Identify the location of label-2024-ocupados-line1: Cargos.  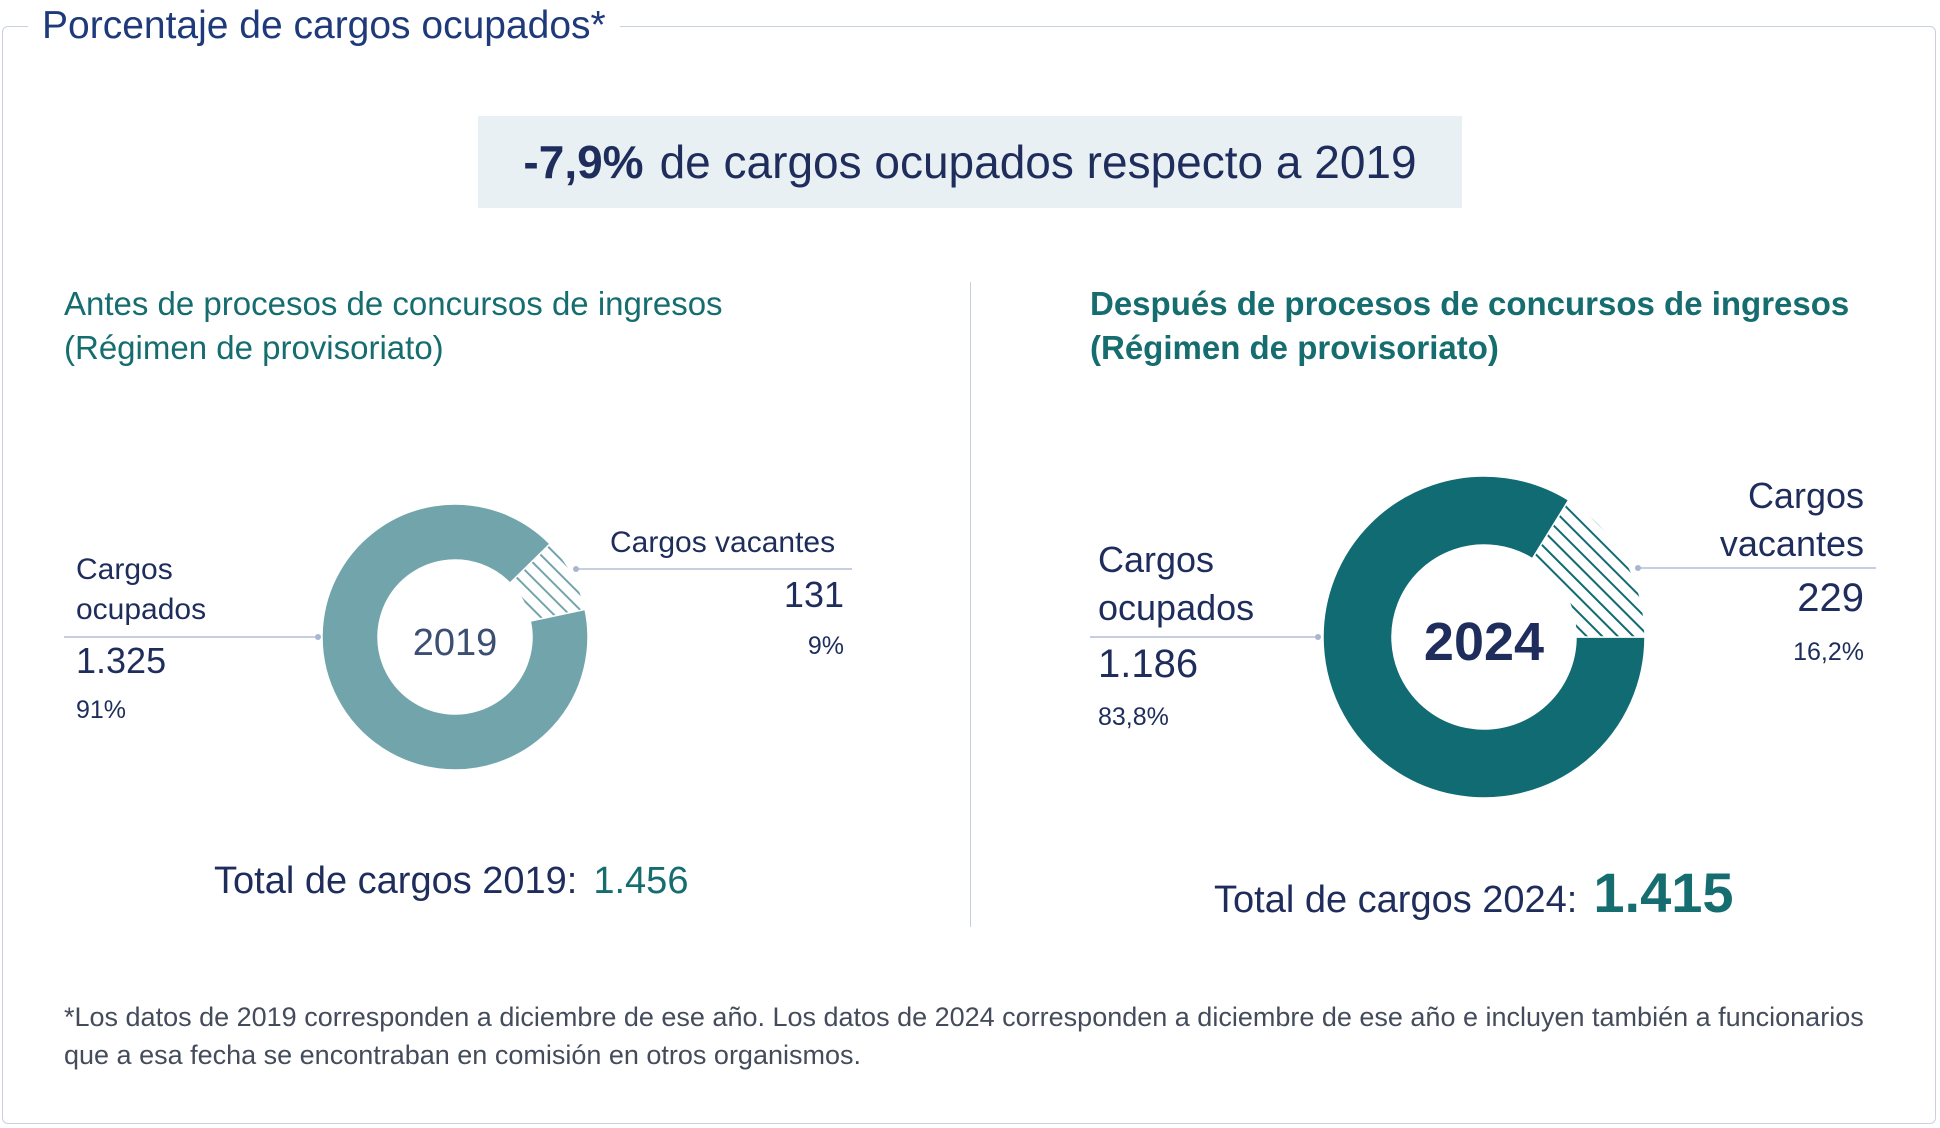
(1156, 559).